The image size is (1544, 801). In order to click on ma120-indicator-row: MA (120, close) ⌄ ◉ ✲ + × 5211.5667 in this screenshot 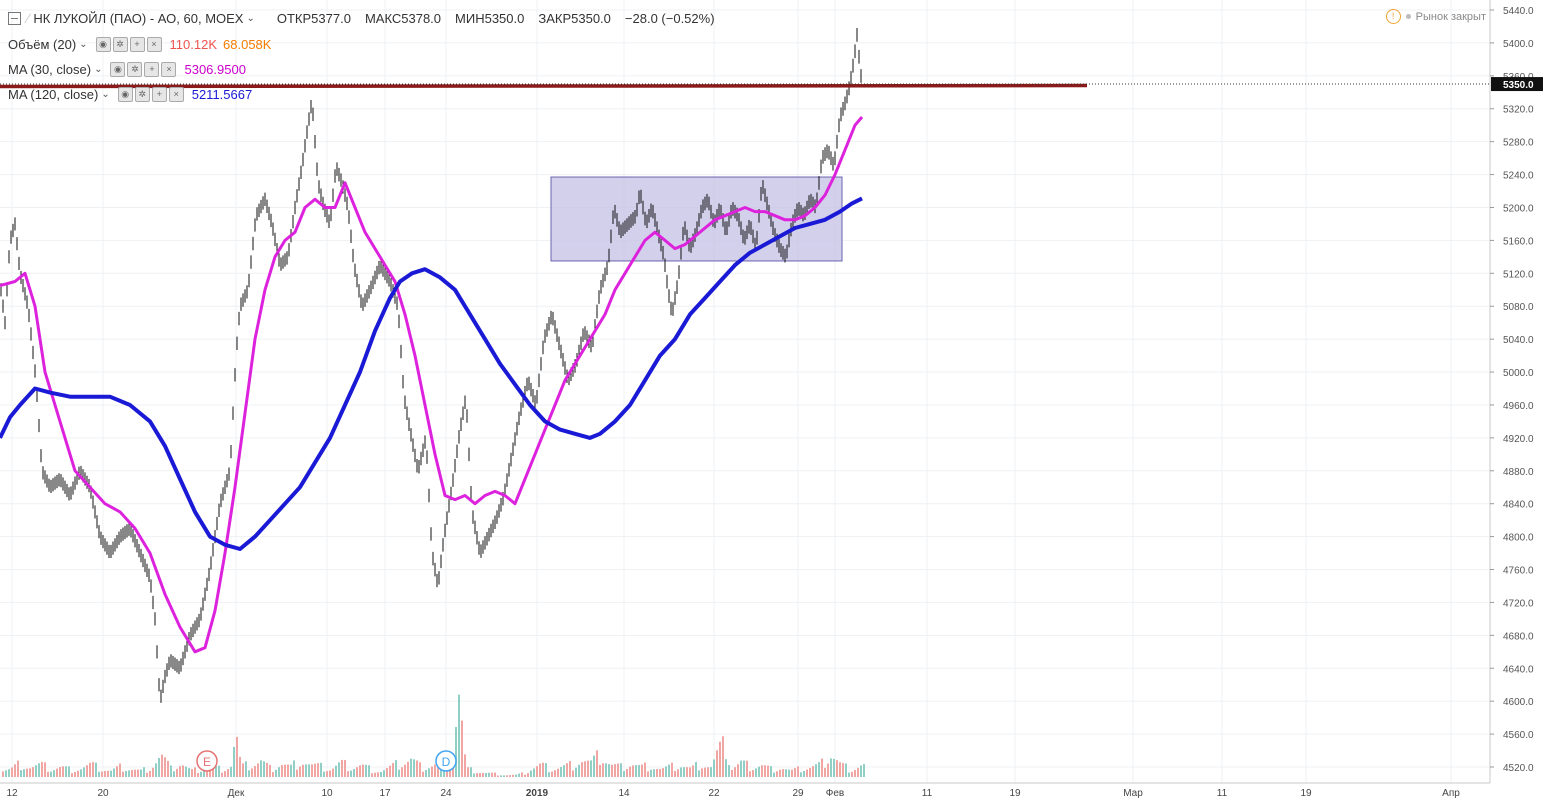, I will do `click(130, 94)`.